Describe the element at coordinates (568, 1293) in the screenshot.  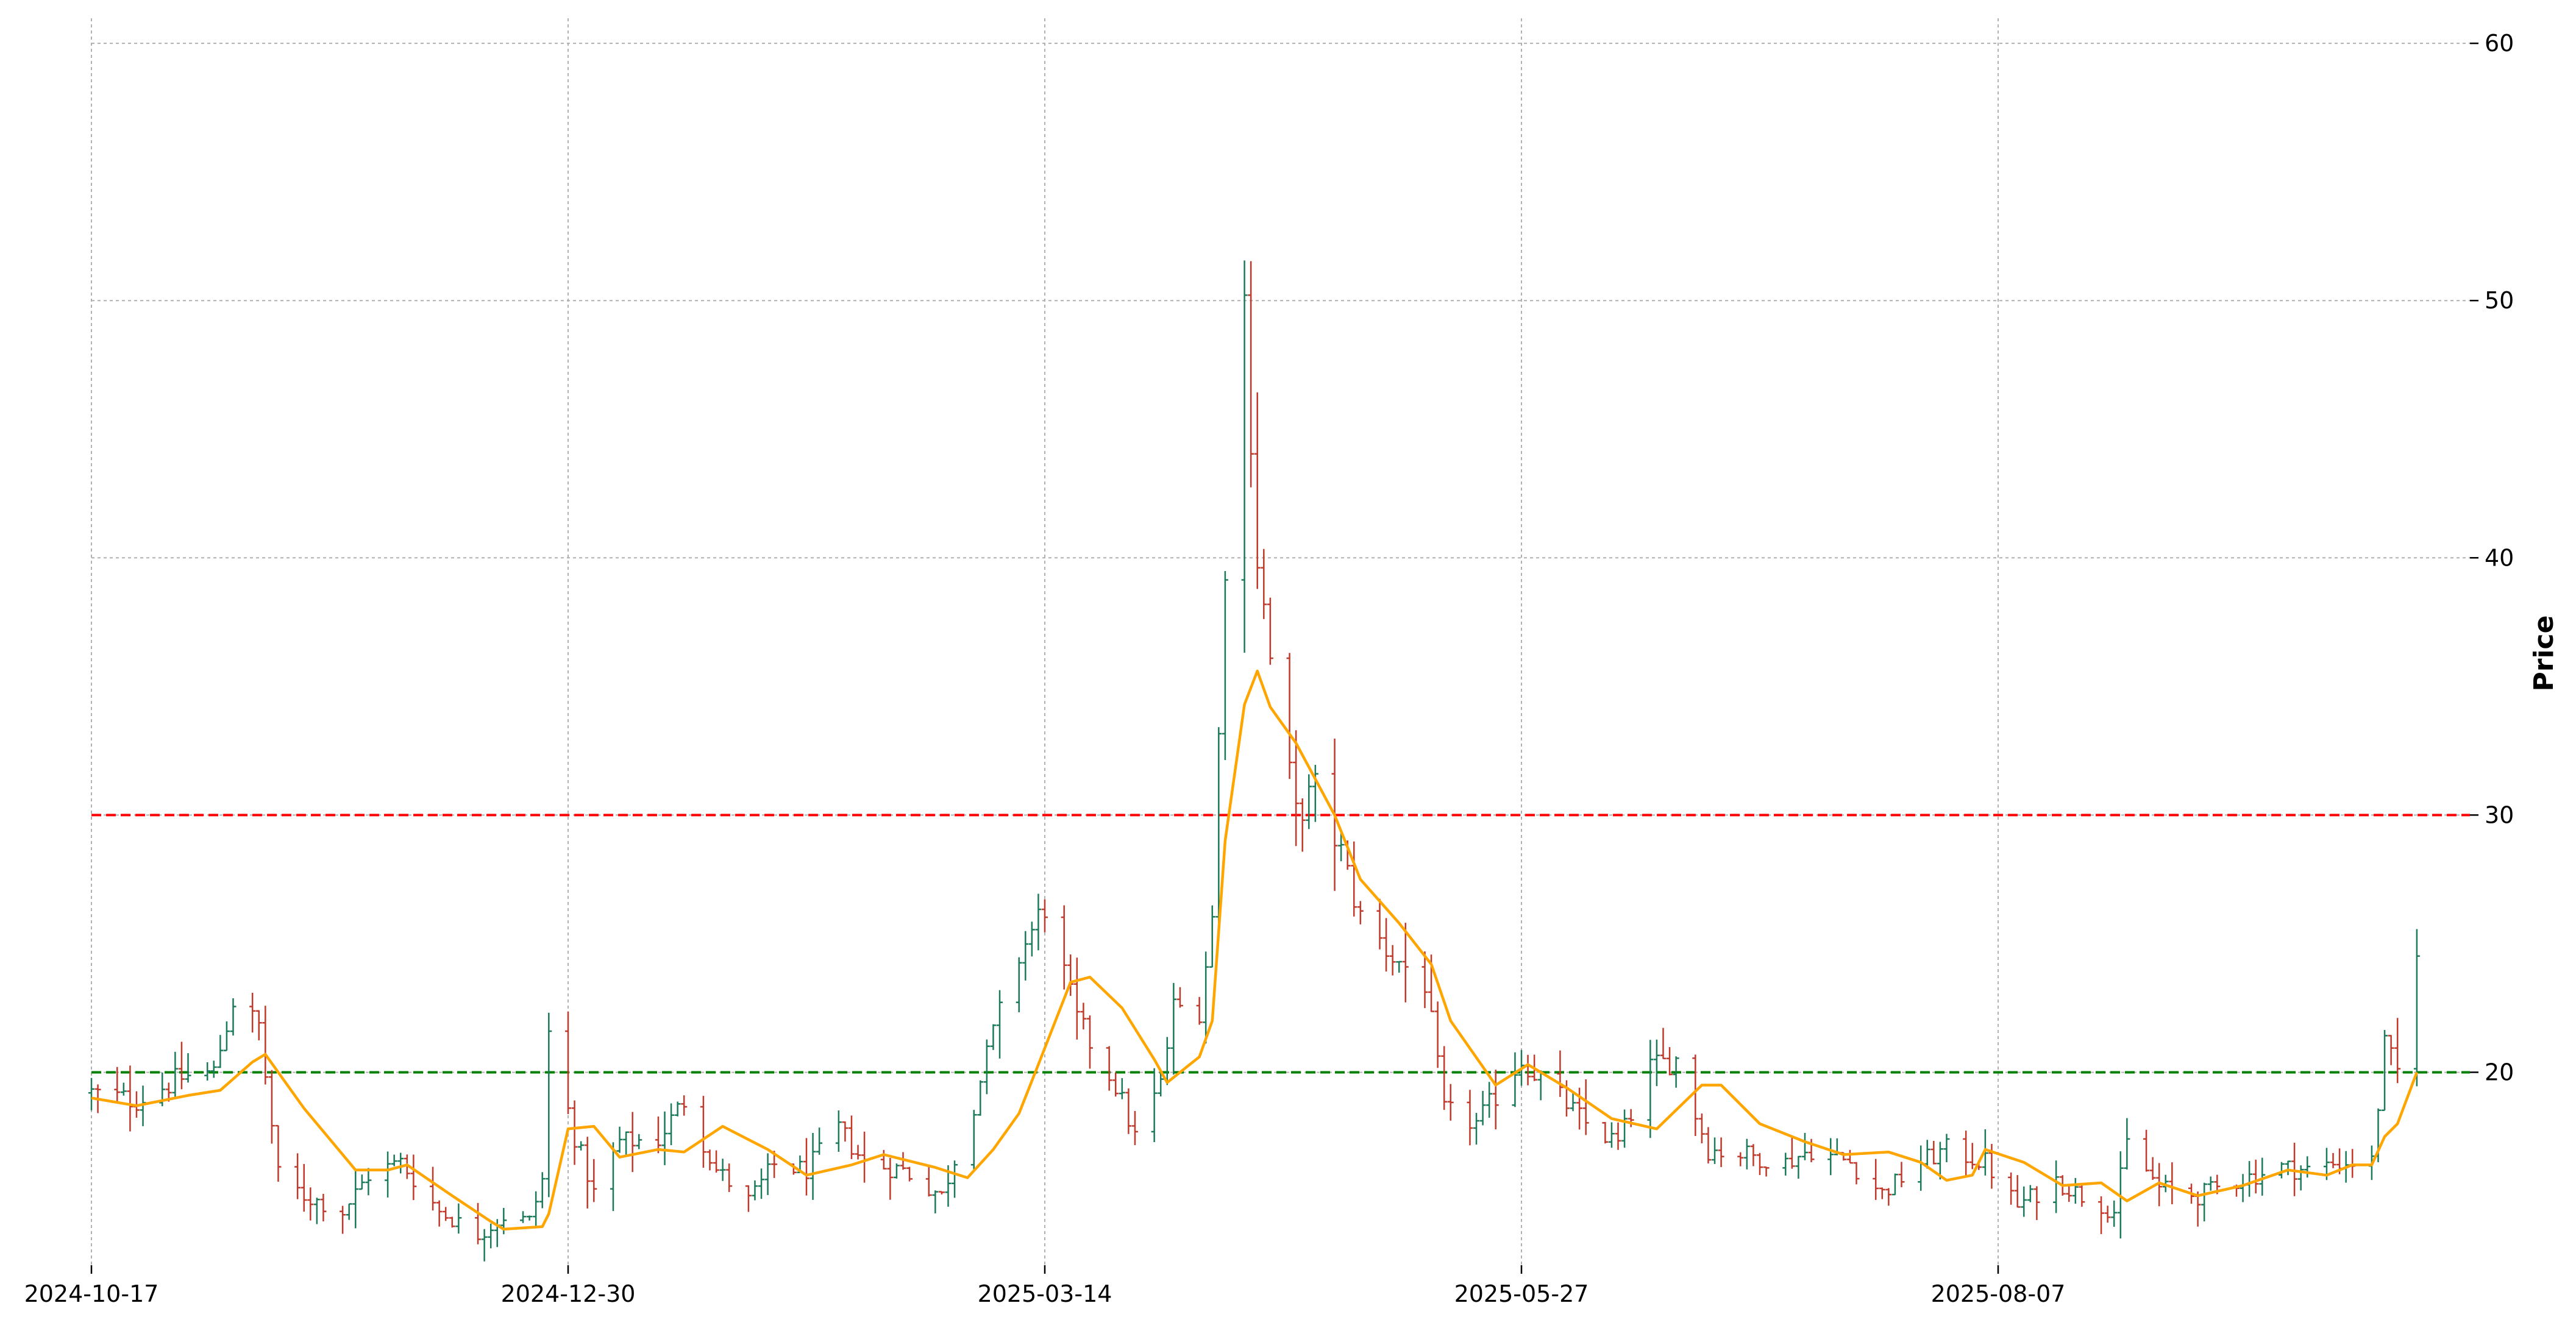
I see `x-tick-label: 2024-12-30` at that location.